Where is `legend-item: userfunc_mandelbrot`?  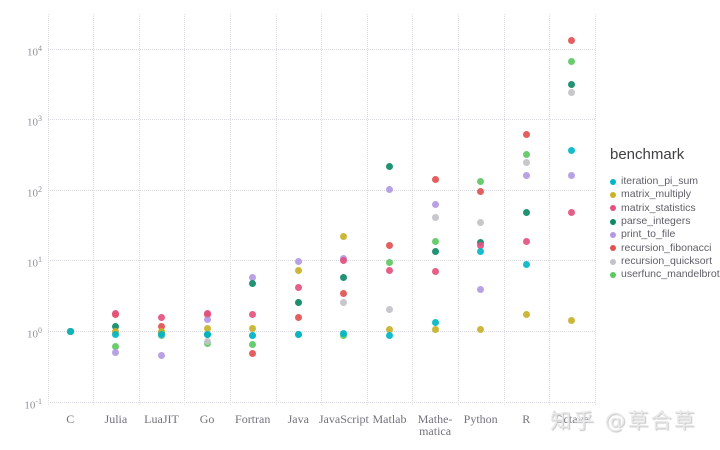
legend-item: userfunc_mandelbrot is located at coordinates (665, 274).